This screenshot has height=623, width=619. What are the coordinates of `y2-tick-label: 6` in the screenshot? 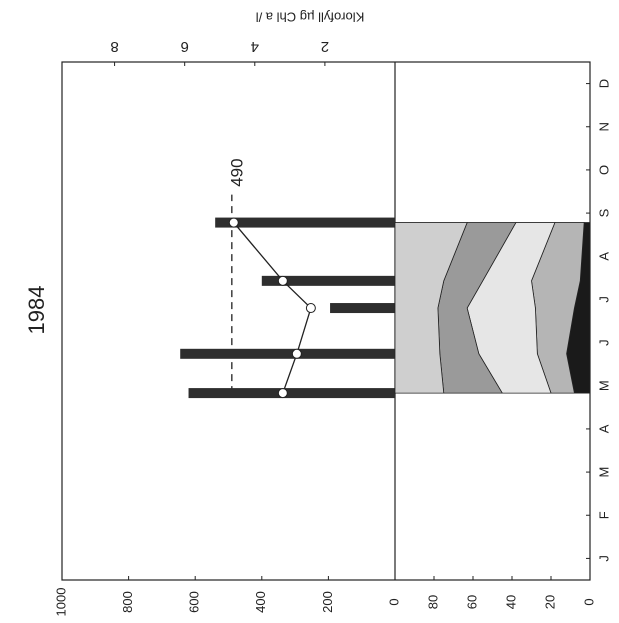 It's located at (185, 46).